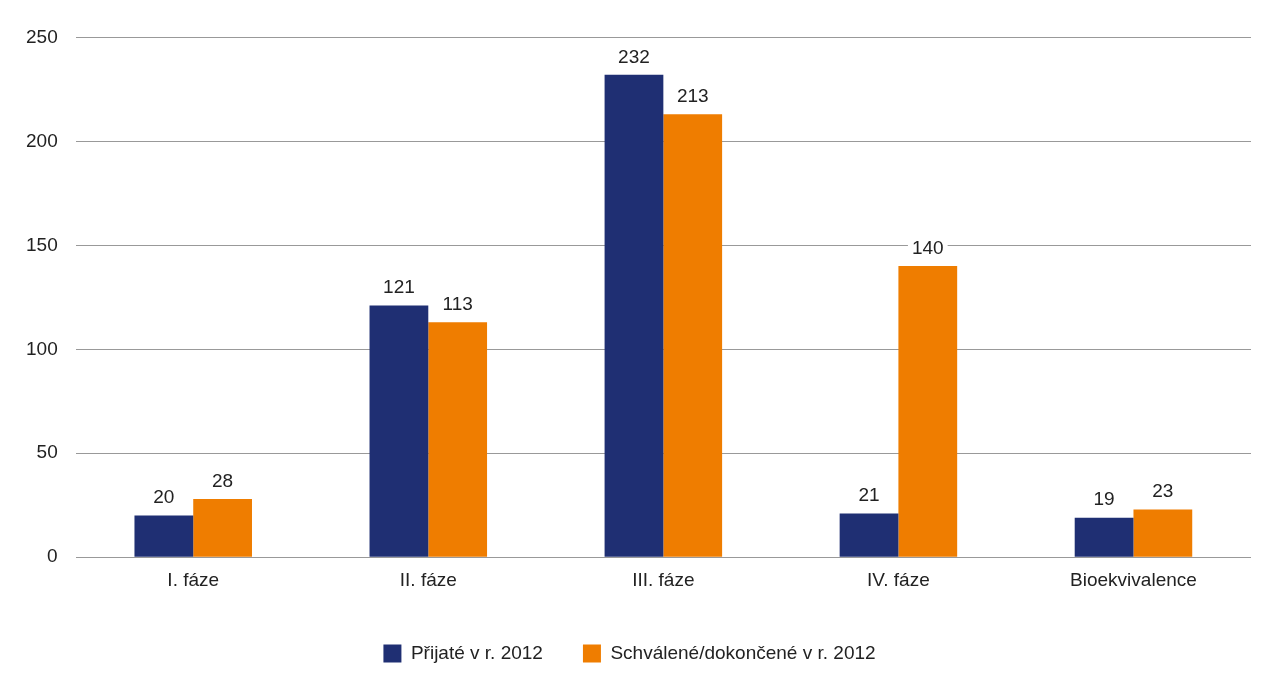 Image resolution: width=1267 pixels, height=681 pixels. Describe the element at coordinates (193, 579) in the screenshot. I see `x-tick-label: I. fáze` at that location.